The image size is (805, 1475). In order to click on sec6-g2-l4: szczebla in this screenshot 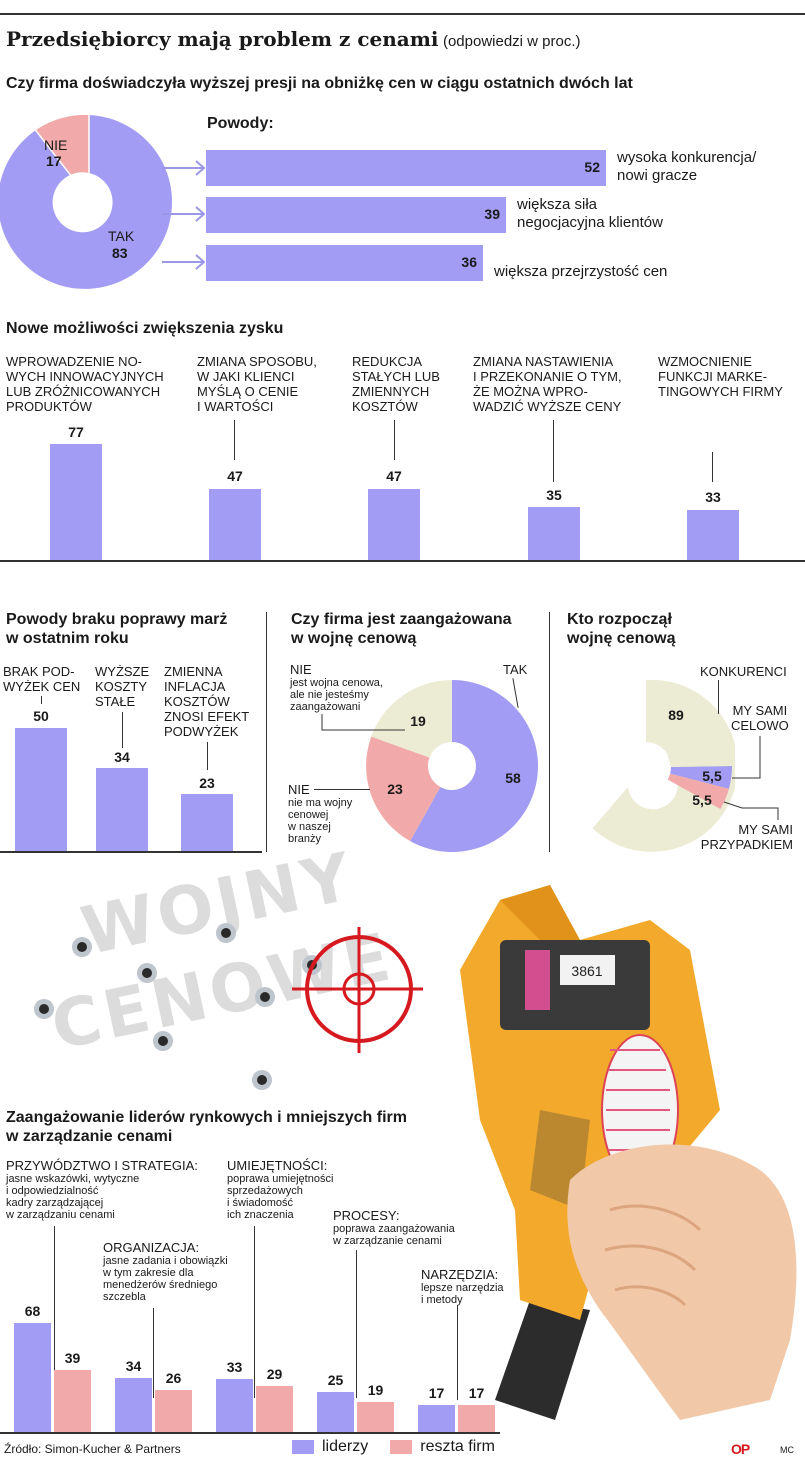, I will do `click(124, 1297)`.